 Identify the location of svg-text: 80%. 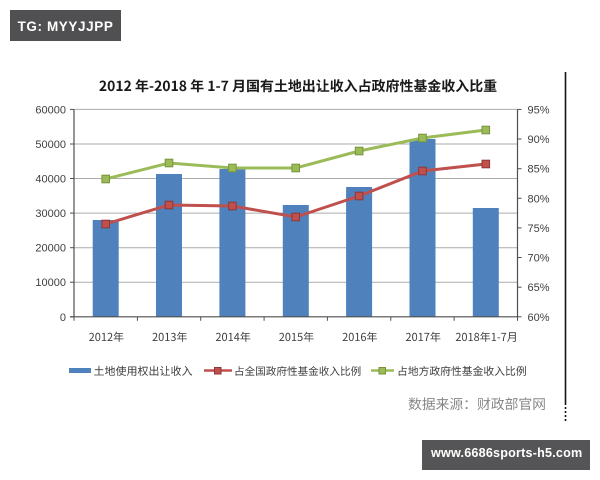
(539, 199).